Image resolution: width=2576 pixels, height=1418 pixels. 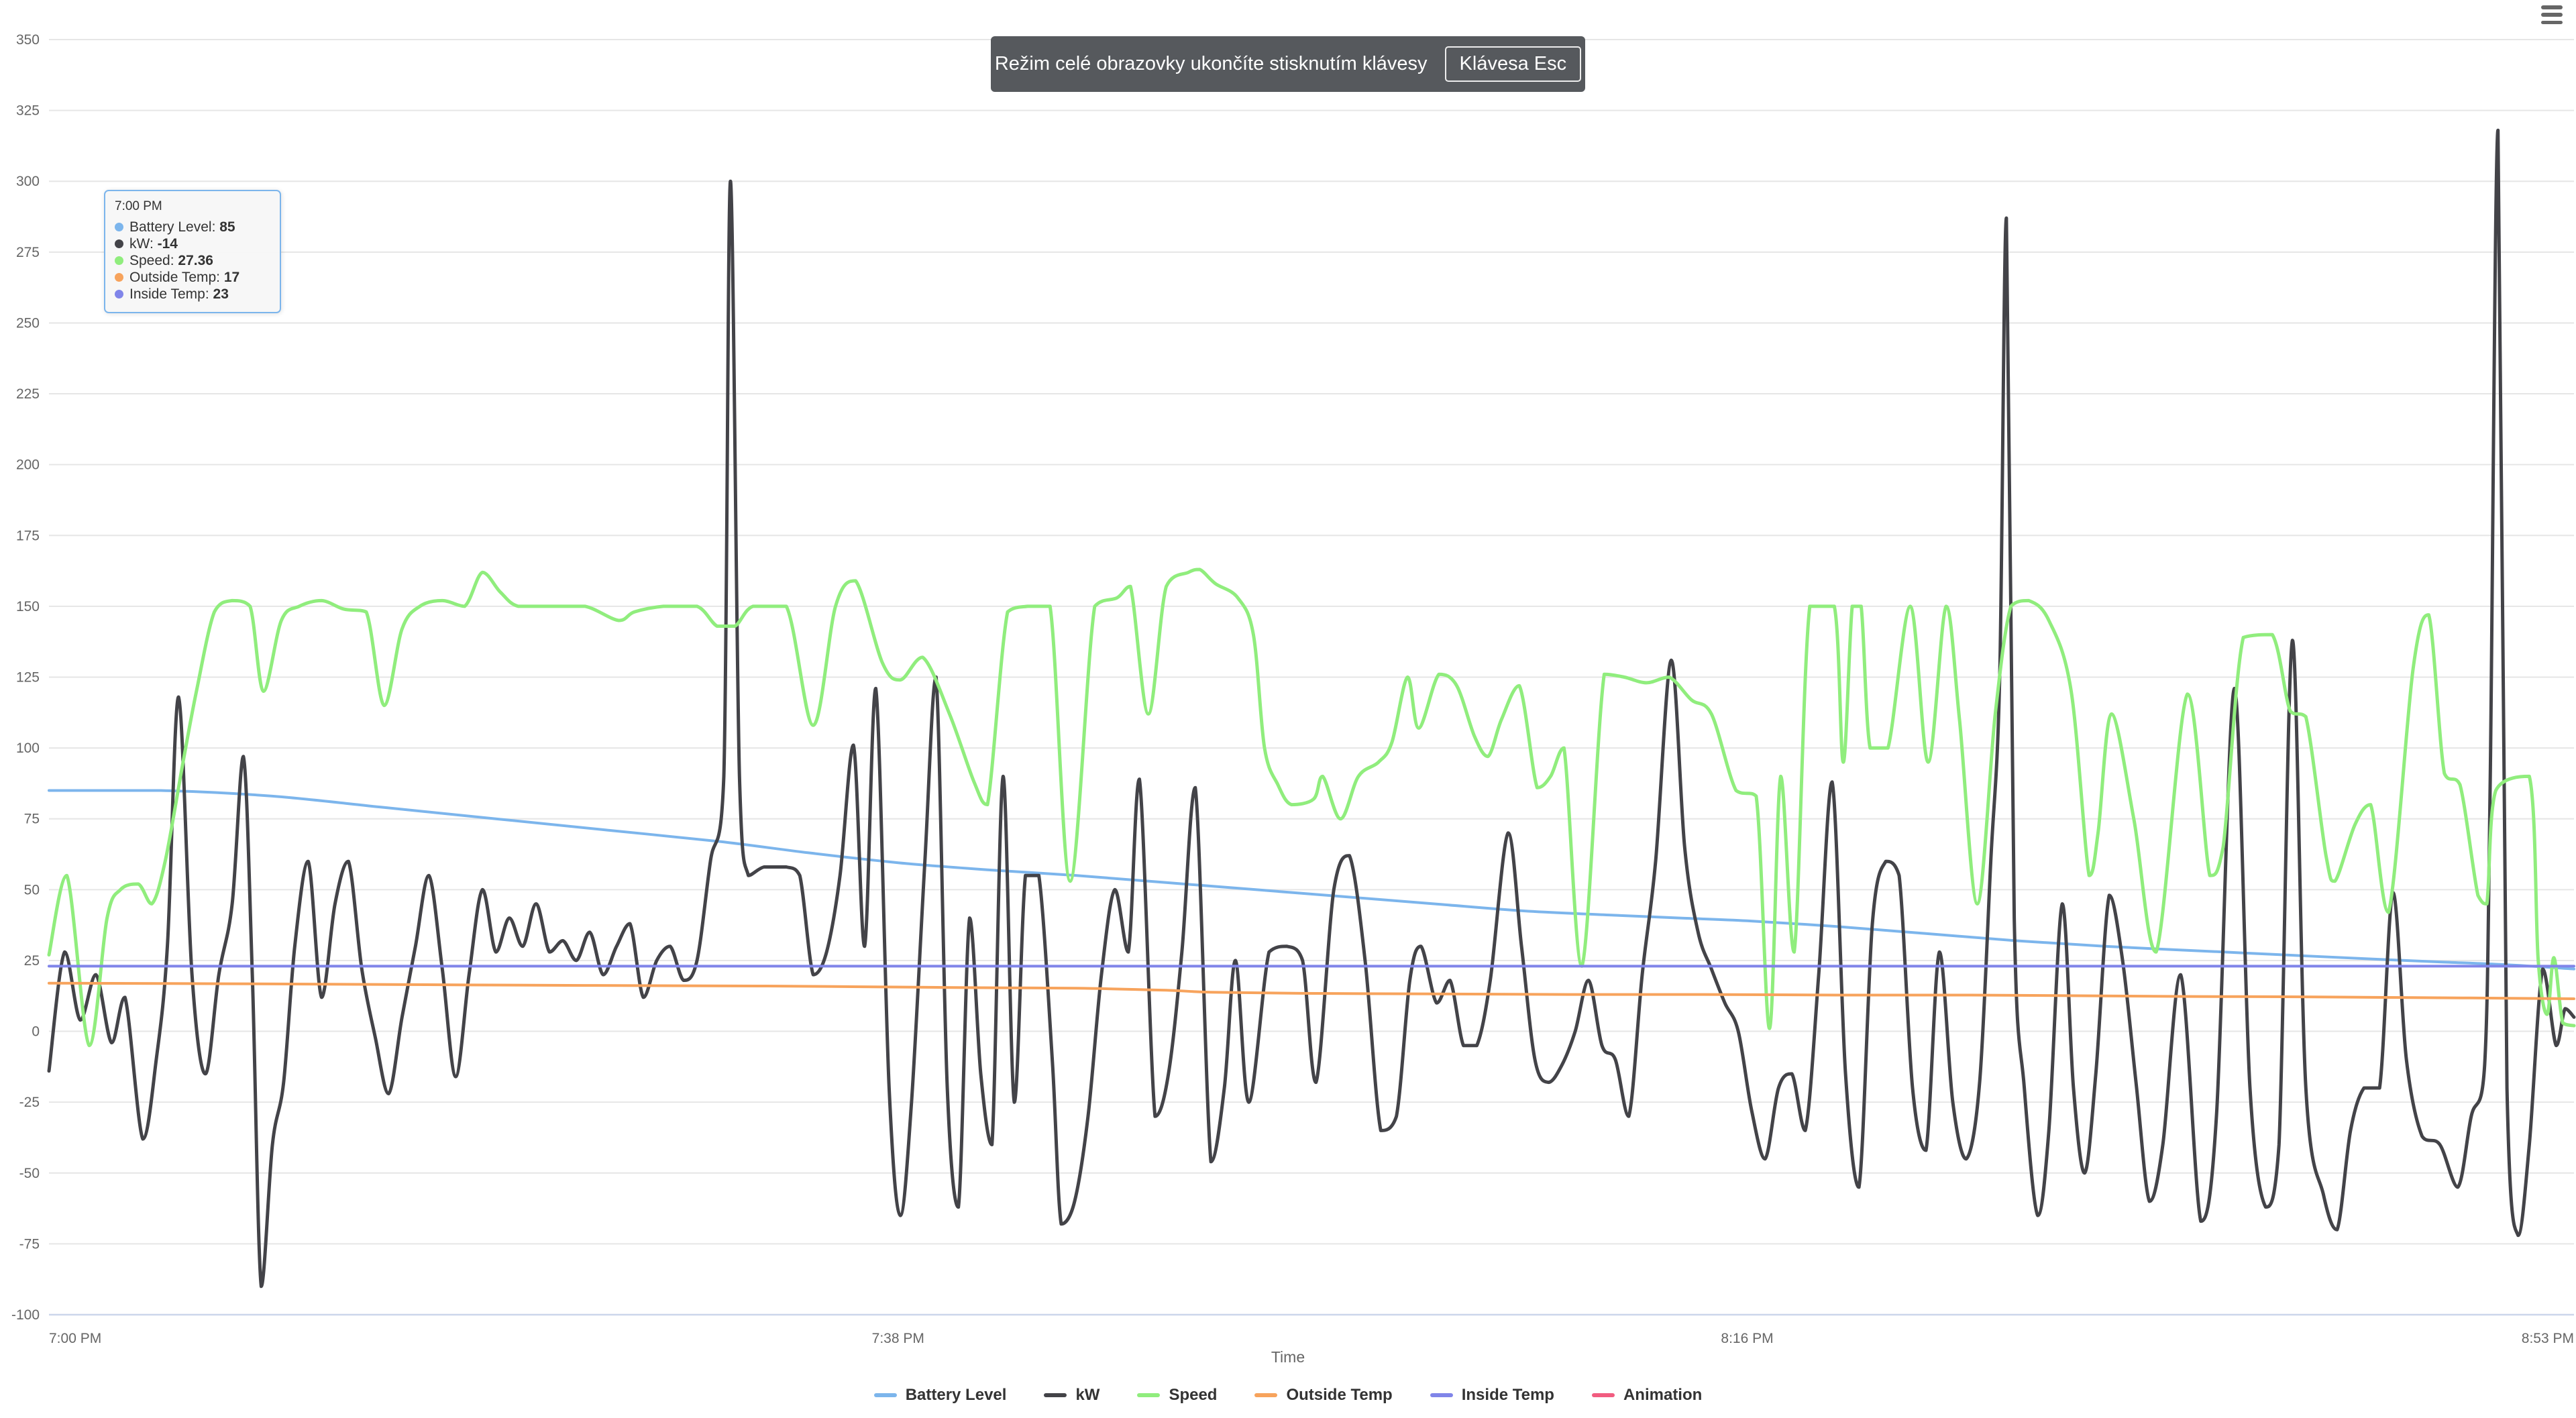 What do you see at coordinates (28, 535) in the screenshot?
I see `y-axis-tick-label: 175` at bounding box center [28, 535].